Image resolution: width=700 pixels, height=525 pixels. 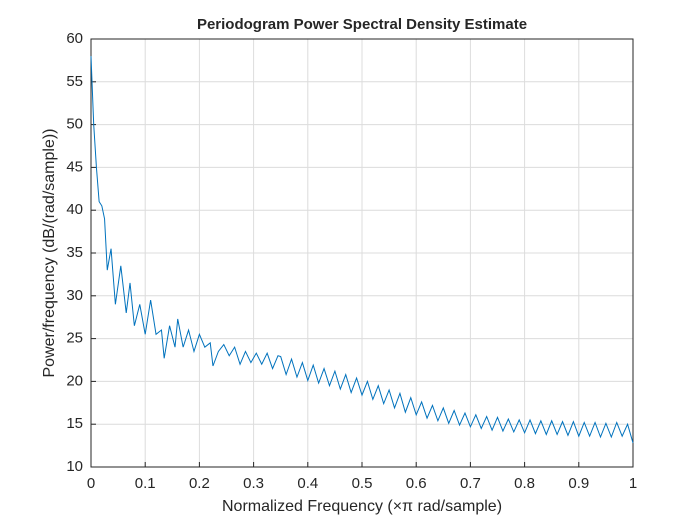 I want to click on y-tick-label: 35, so click(x=74, y=252).